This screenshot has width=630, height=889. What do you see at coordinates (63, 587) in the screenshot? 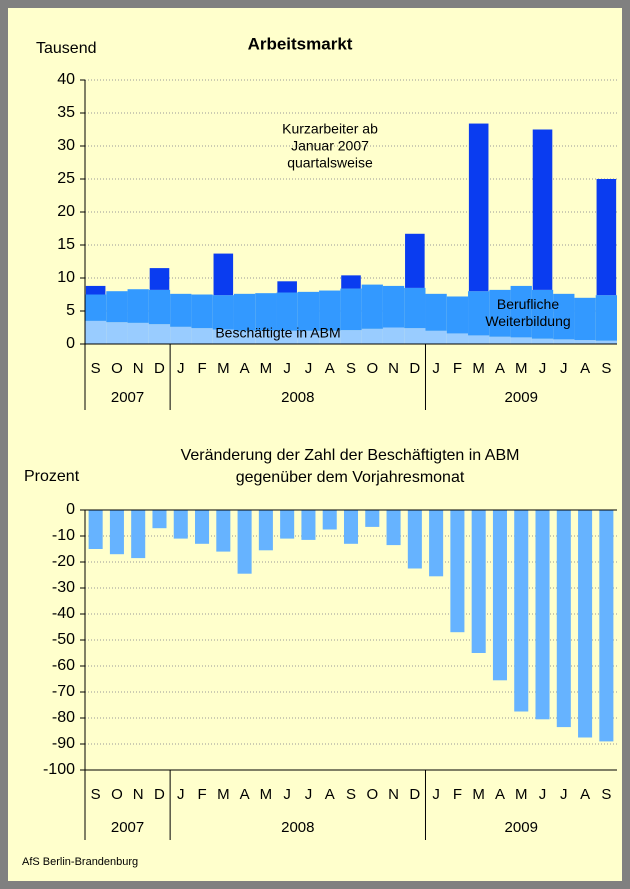
I see `y-tick-label: -30` at bounding box center [63, 587].